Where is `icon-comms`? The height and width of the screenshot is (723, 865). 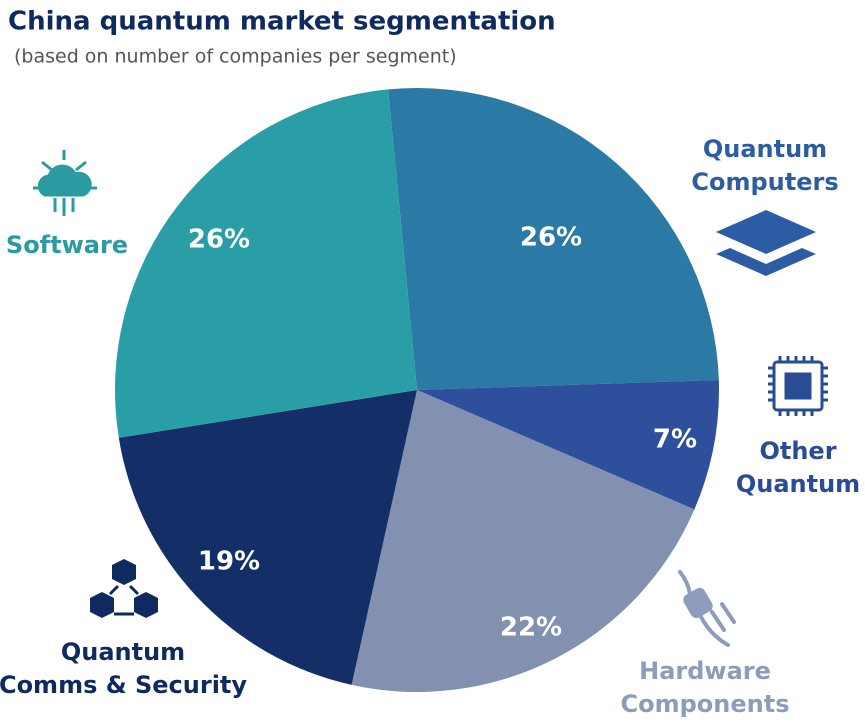
icon-comms is located at coordinates (124, 588).